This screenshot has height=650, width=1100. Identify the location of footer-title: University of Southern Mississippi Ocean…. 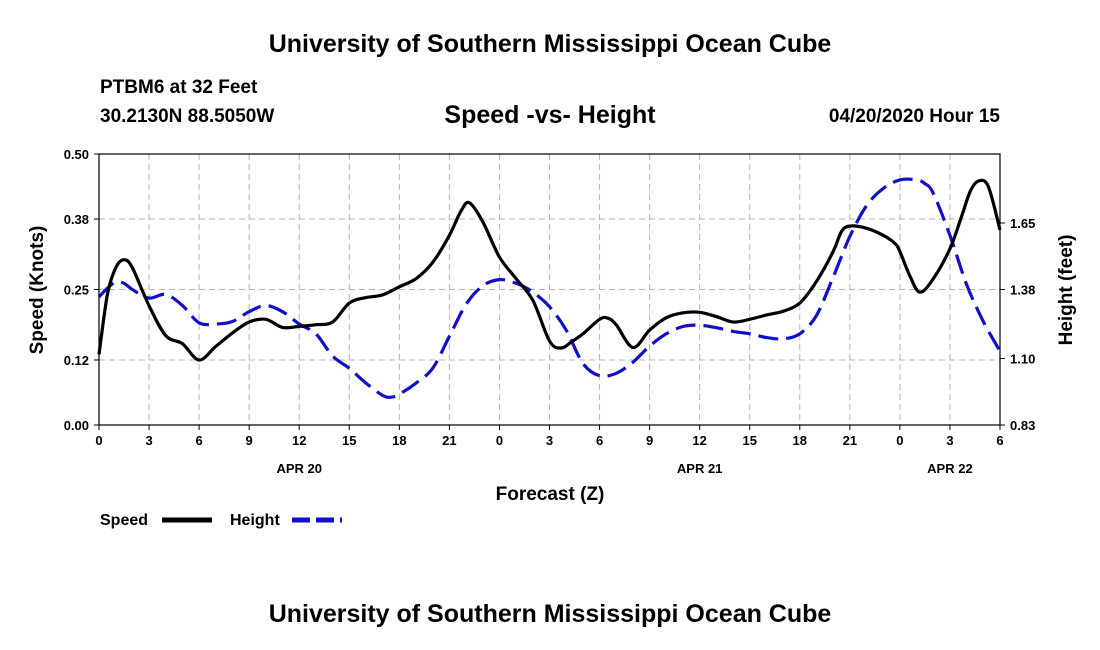
(550, 614).